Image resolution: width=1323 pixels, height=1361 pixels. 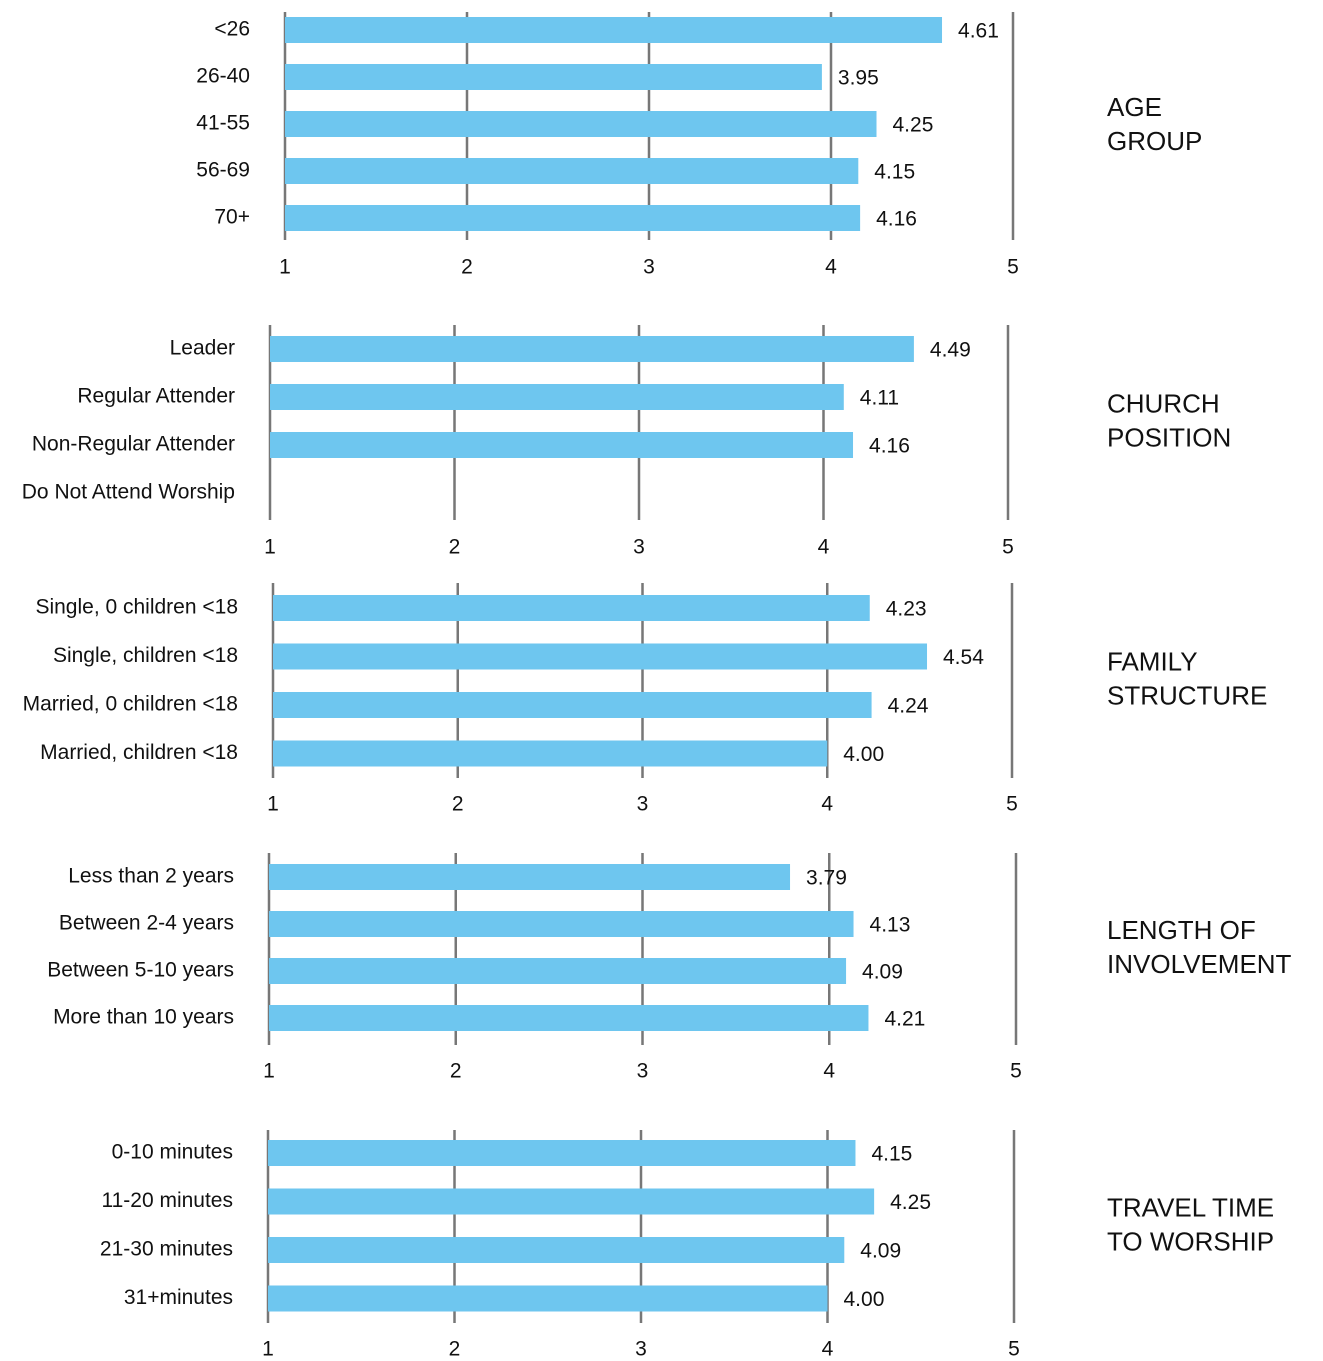 What do you see at coordinates (136, 607) in the screenshot?
I see `y-tick-label: Single, 0 children <18` at bounding box center [136, 607].